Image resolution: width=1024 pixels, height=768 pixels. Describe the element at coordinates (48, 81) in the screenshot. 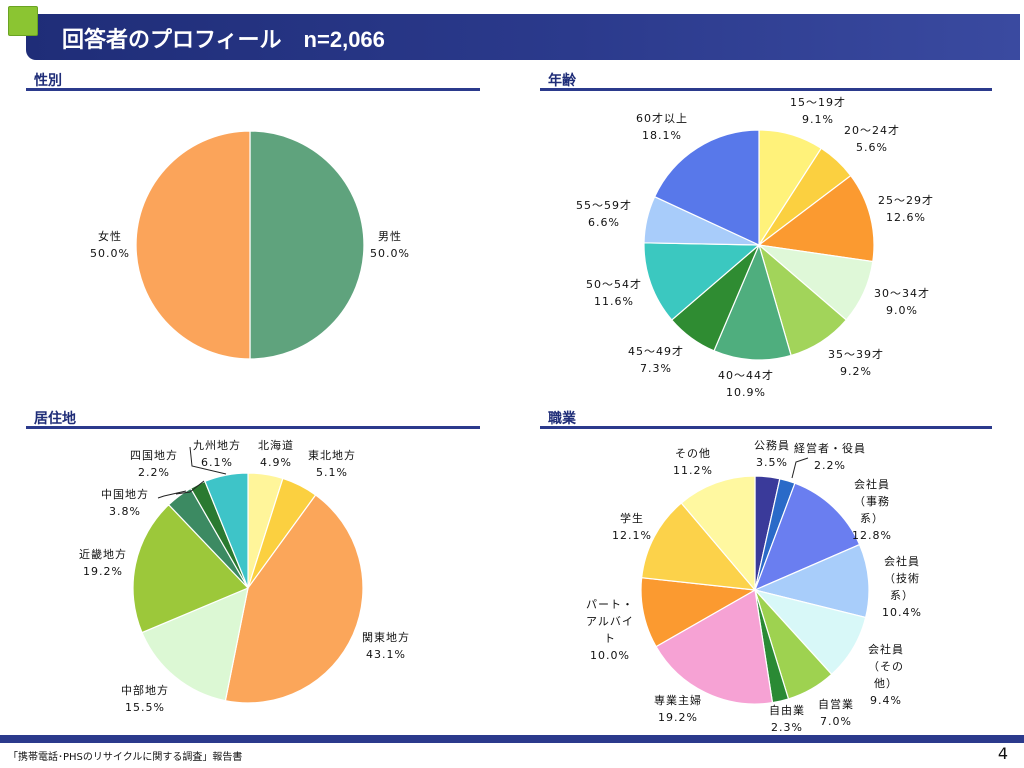

I see `section-title-gender: 性別` at that location.